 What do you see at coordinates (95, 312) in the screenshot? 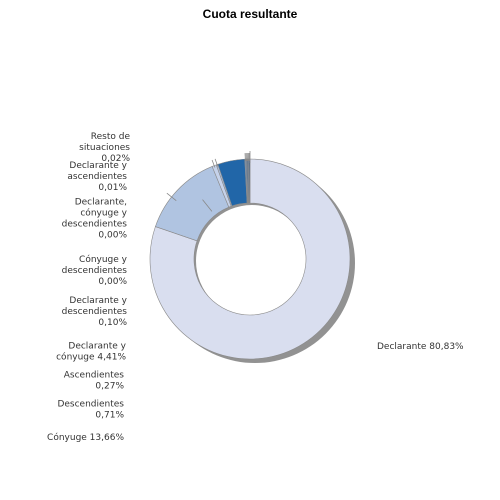
I see `slice-label: Declarante y descendientes 0,10%` at bounding box center [95, 312].